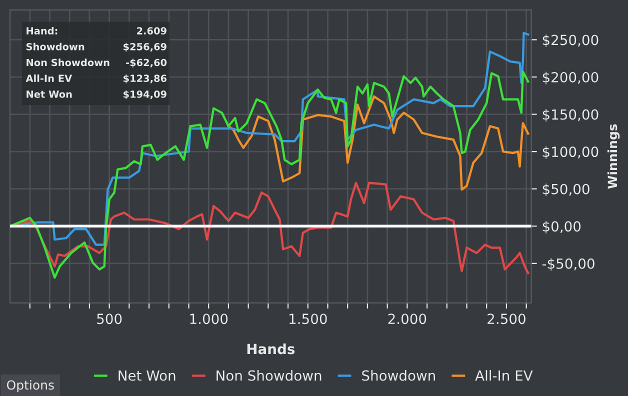 The image size is (628, 396). I want to click on y-tick-label: $200,00, so click(570, 78).